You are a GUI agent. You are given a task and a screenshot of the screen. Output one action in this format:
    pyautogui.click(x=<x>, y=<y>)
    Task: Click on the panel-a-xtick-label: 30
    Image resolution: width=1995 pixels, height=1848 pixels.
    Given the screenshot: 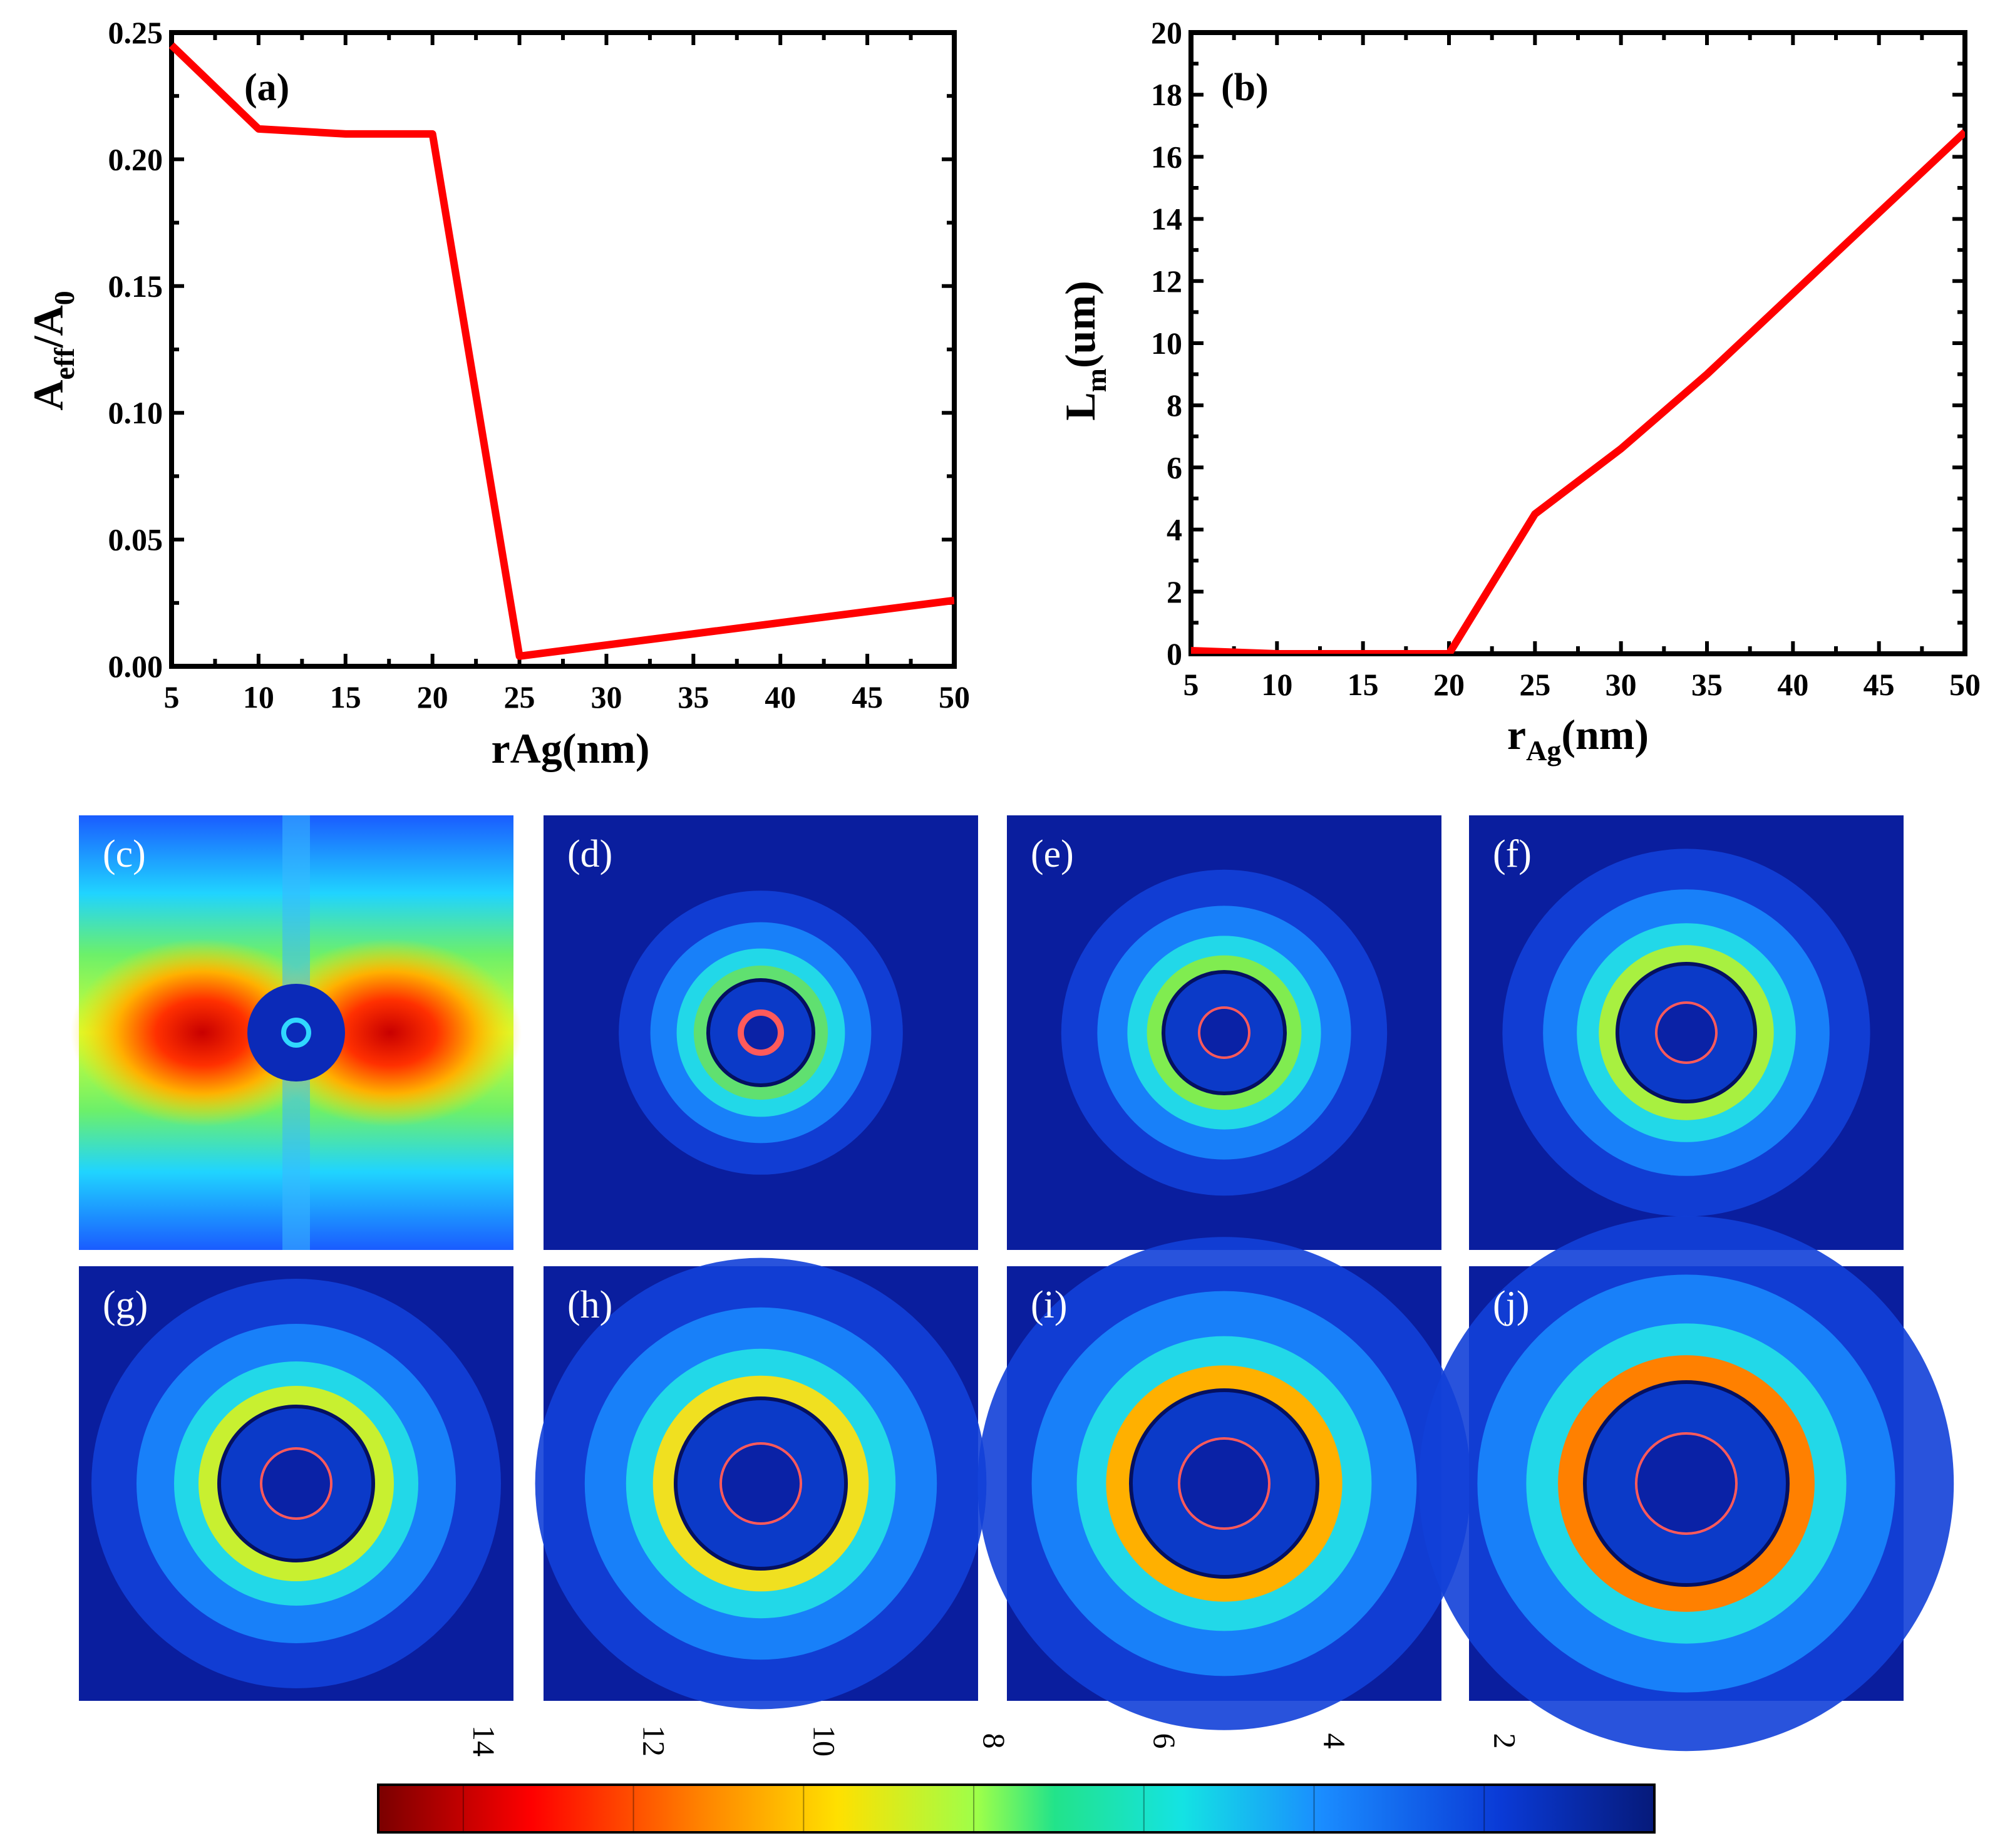 What is the action you would take?
    pyautogui.click(x=606, y=697)
    